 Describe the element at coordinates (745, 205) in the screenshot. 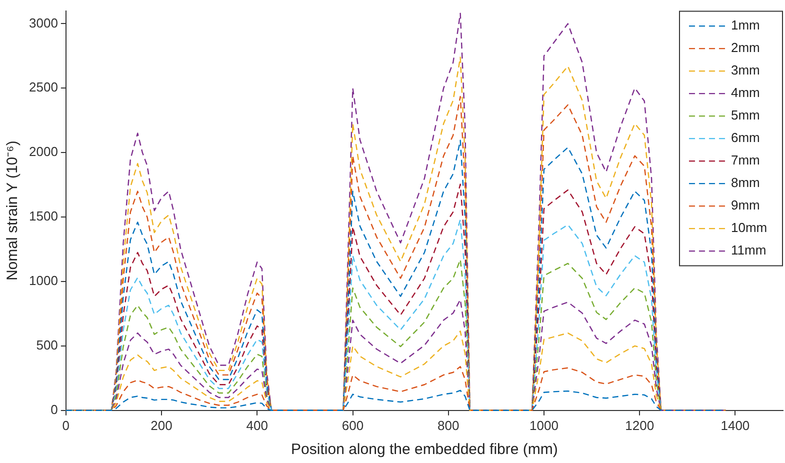

I see `legend-label: 9mm` at that location.